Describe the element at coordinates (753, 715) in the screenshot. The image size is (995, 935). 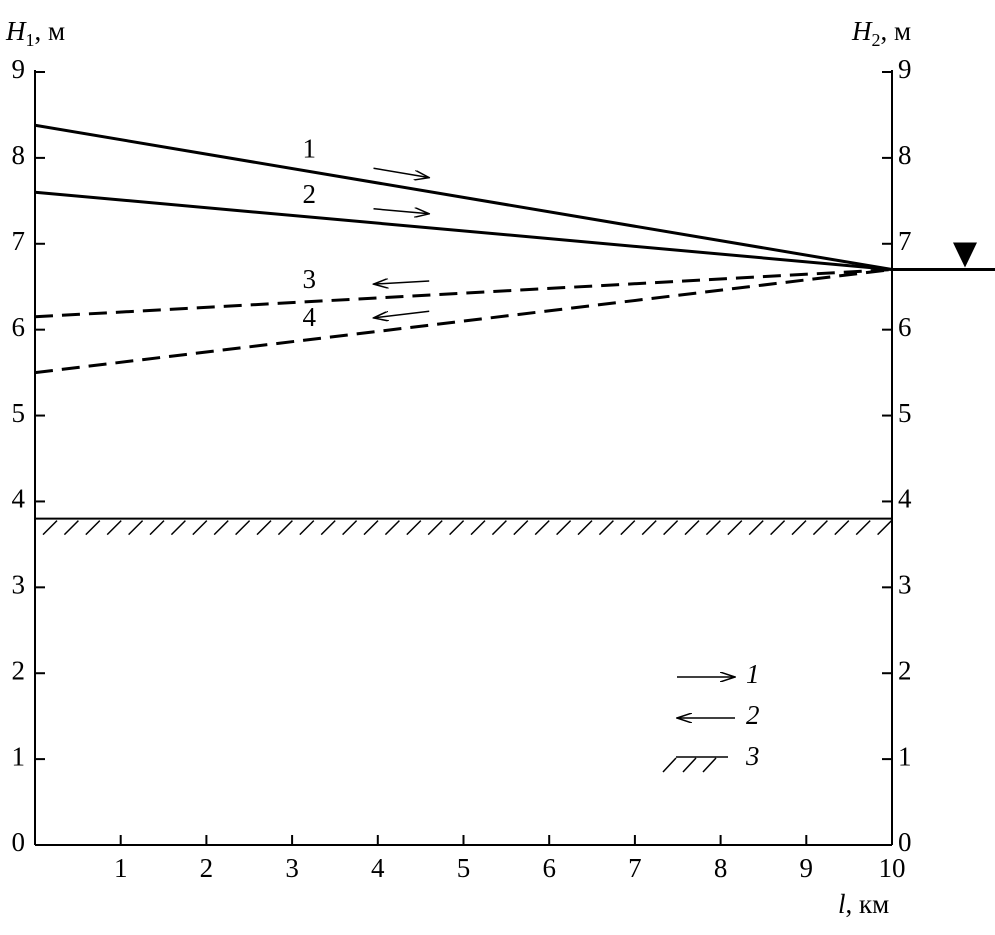
I see `legend-label: 2` at that location.